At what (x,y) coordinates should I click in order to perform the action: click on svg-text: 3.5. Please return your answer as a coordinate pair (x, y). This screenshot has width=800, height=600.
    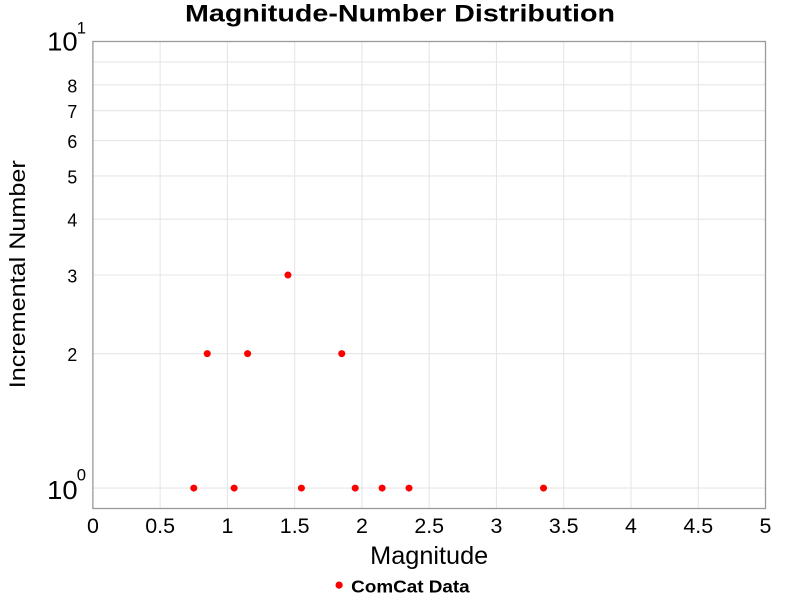
    Looking at the image, I should click on (564, 526).